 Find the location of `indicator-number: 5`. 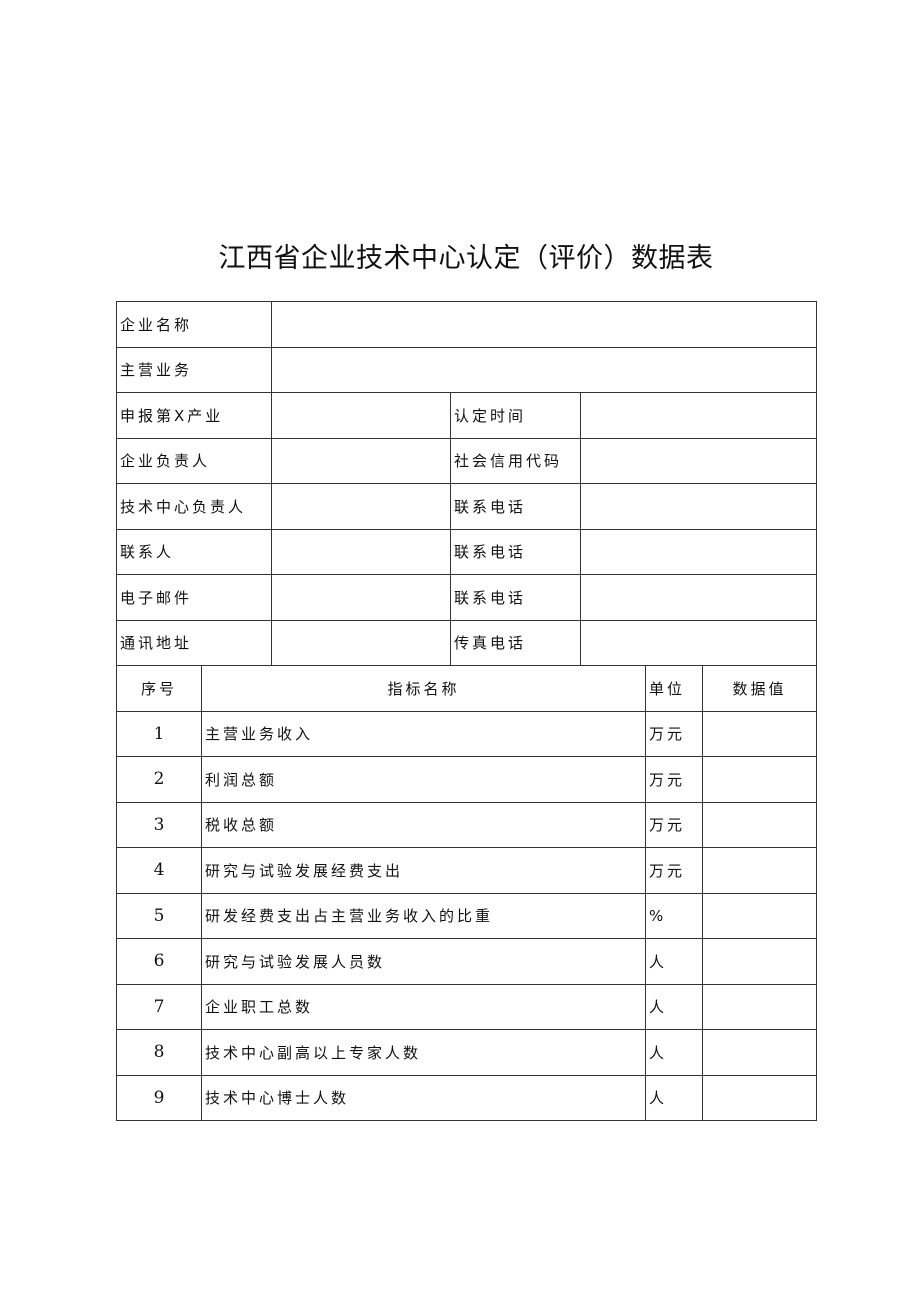

indicator-number: 5 is located at coordinates (159, 915).